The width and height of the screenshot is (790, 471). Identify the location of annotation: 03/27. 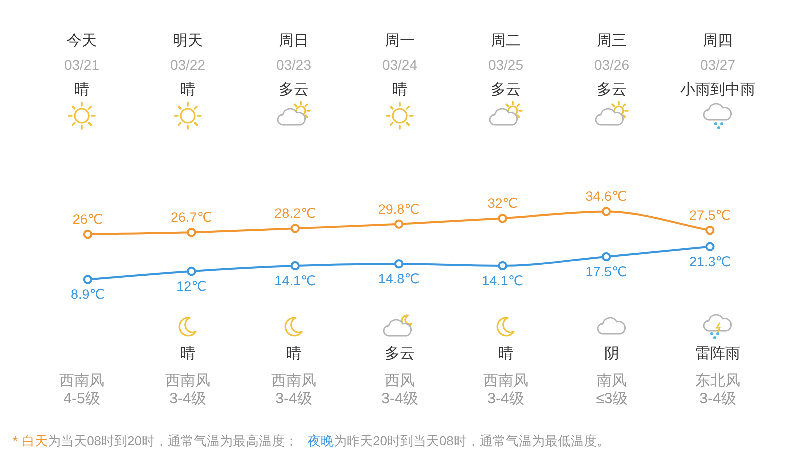
(718, 65).